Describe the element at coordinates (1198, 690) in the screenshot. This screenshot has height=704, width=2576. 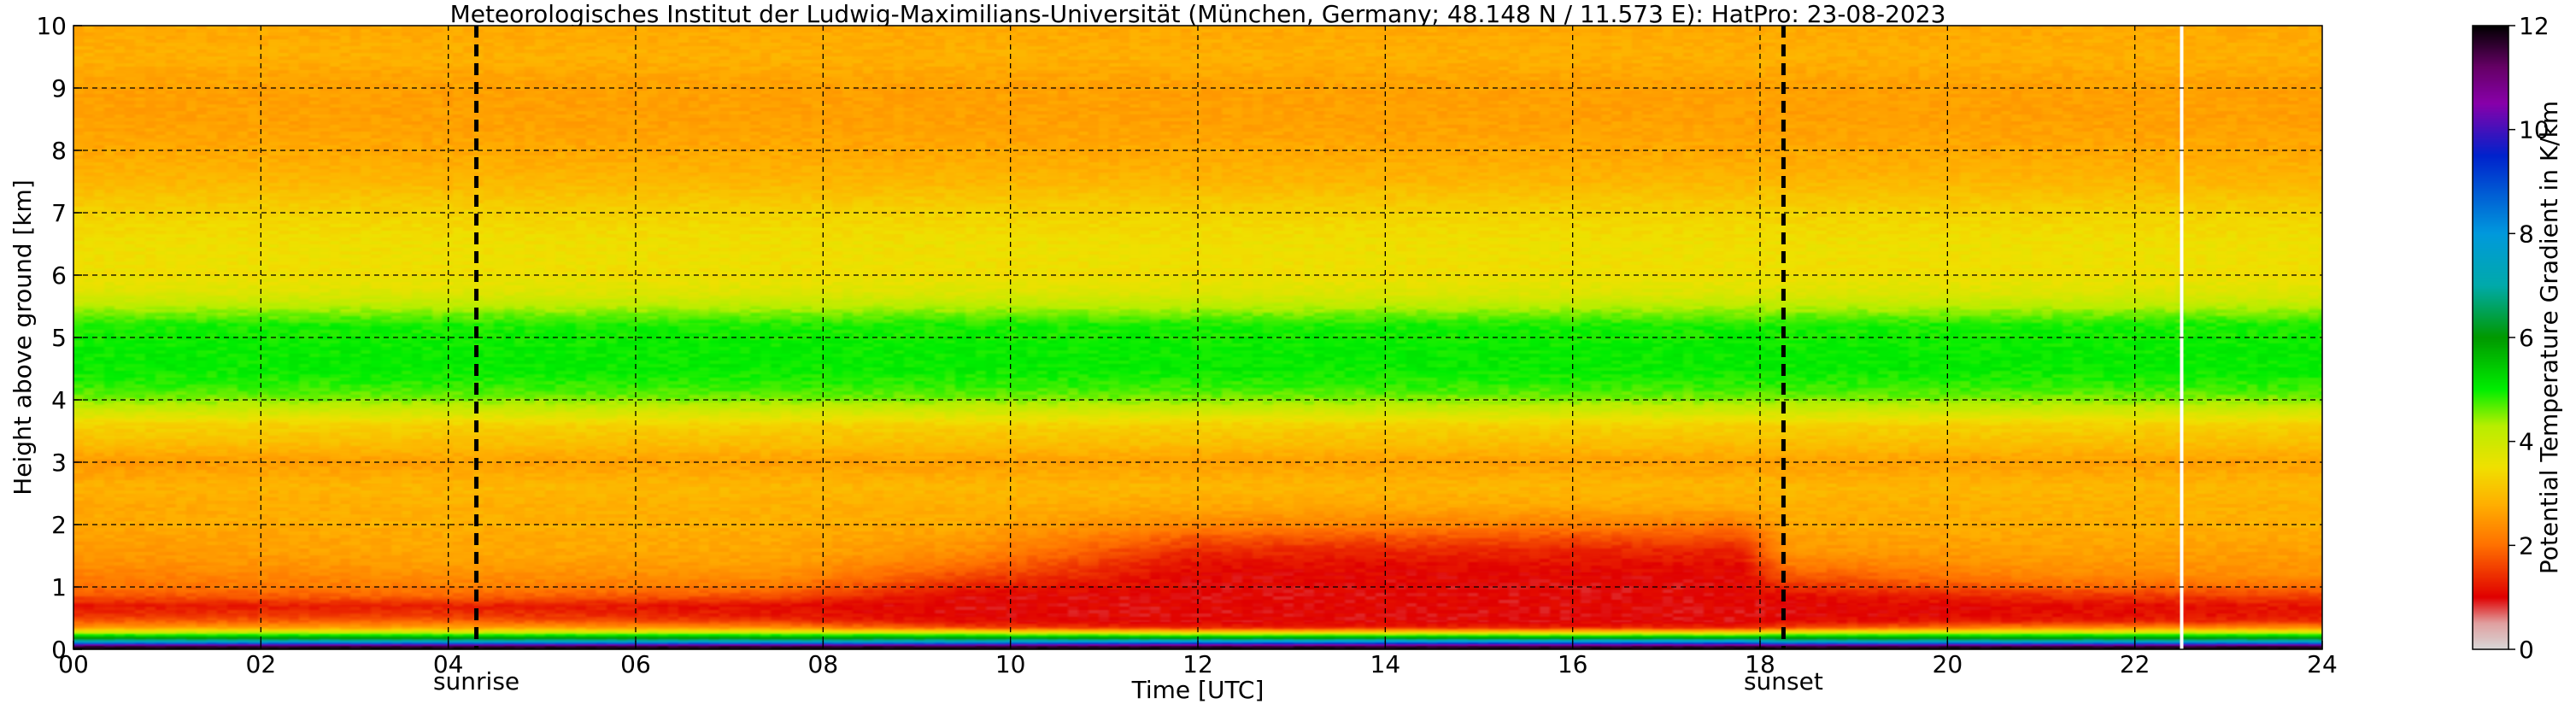
I see `x-axis-label: Time [UTC]` at that location.